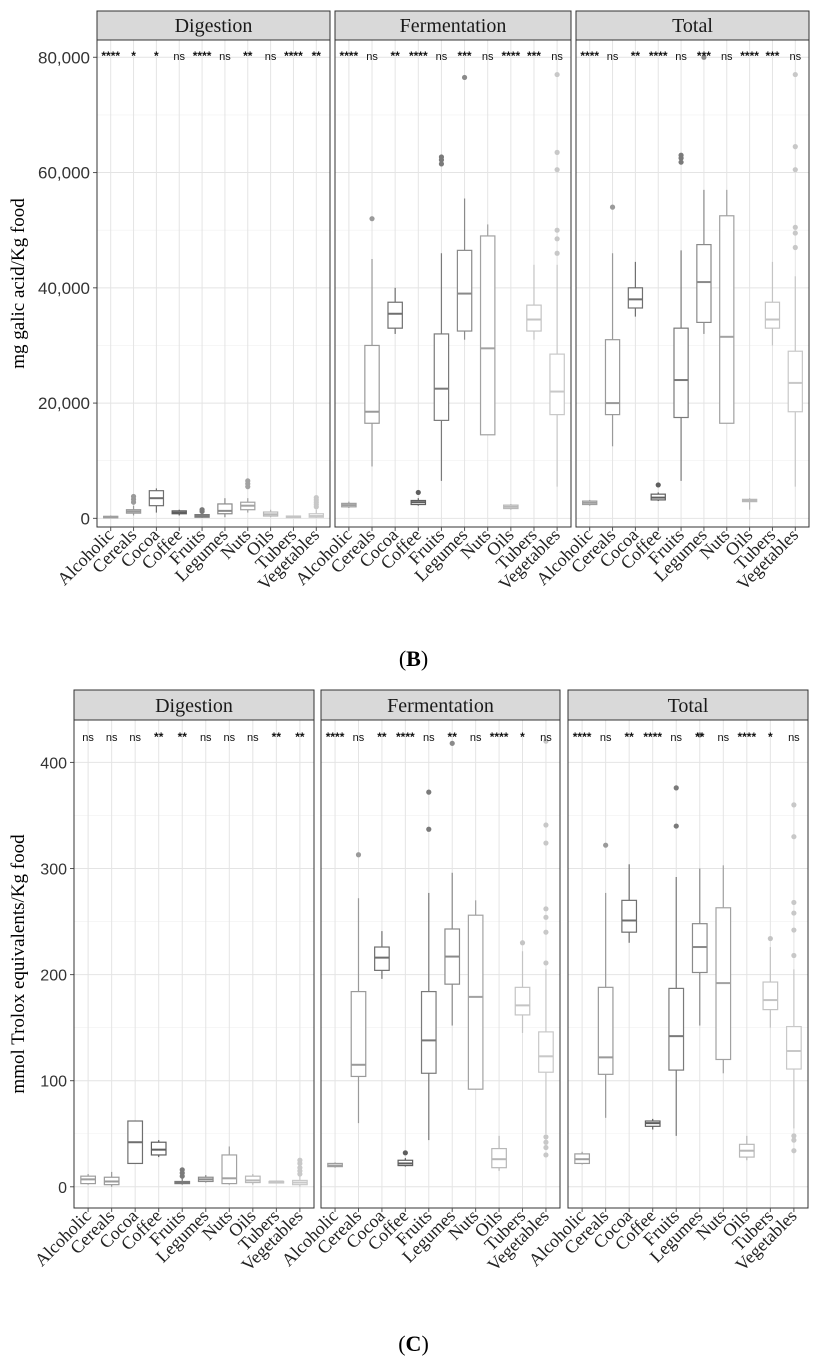  I want to click on box-vegetables, so click(793, 978).